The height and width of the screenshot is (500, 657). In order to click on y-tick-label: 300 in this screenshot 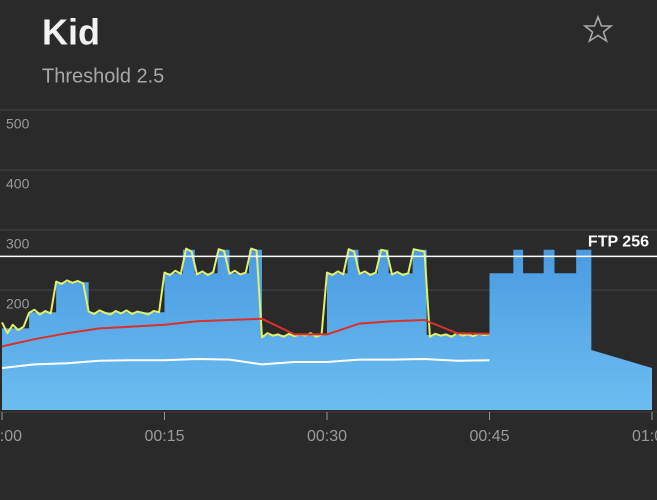, I will do `click(18, 244)`.